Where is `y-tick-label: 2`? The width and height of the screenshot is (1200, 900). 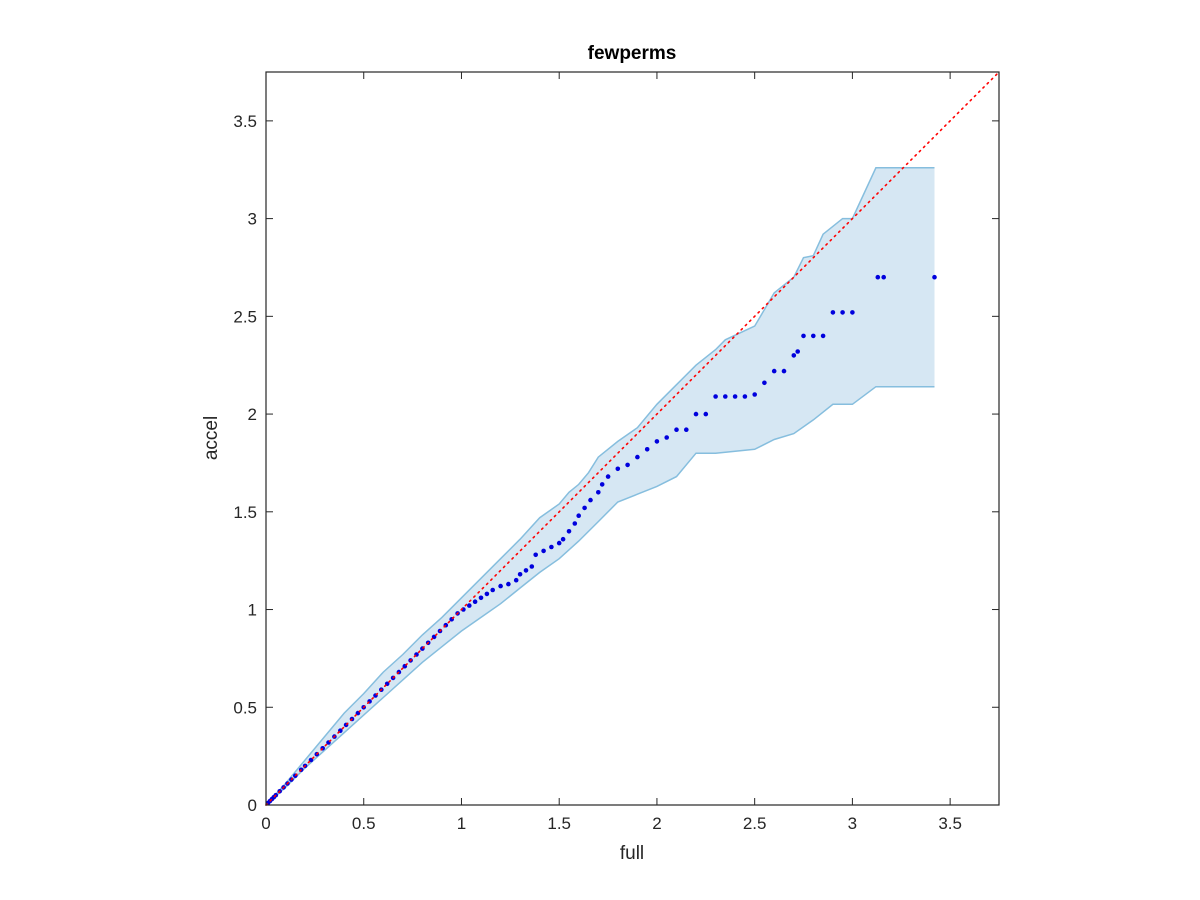
y-tick-label: 2 is located at coordinates (252, 414).